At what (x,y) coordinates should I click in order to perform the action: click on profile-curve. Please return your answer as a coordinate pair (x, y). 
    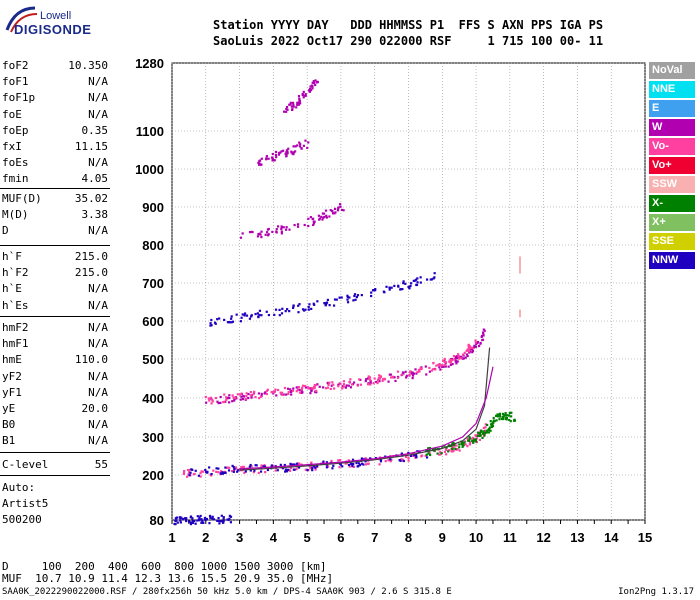
    Looking at the image, I should click on (366, 418).